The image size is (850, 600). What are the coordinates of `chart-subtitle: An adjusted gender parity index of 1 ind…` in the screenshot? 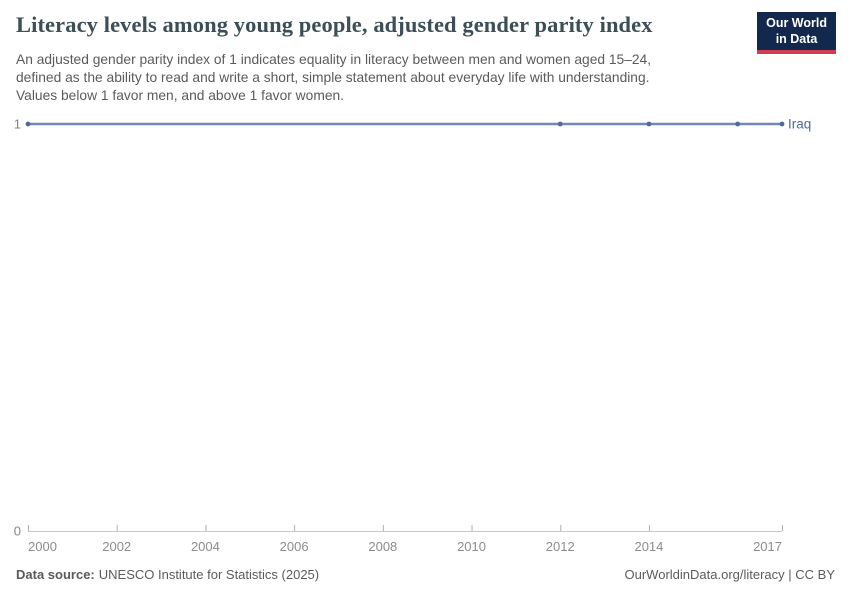 It's located at (381, 78).